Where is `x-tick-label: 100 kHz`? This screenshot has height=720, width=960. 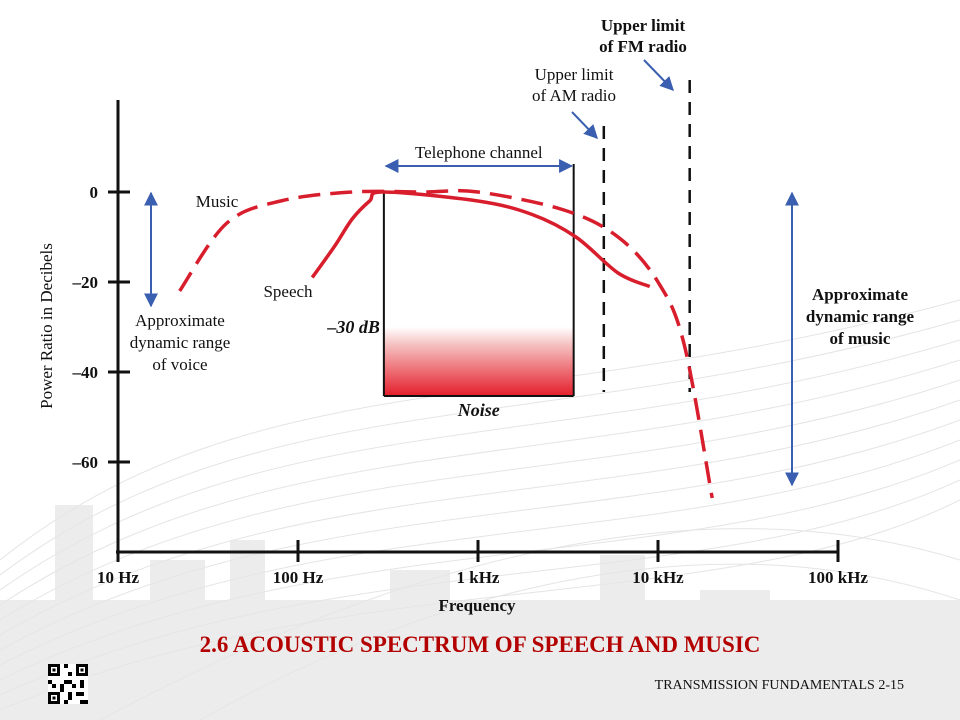
x-tick-label: 100 kHz is located at coordinates (838, 577).